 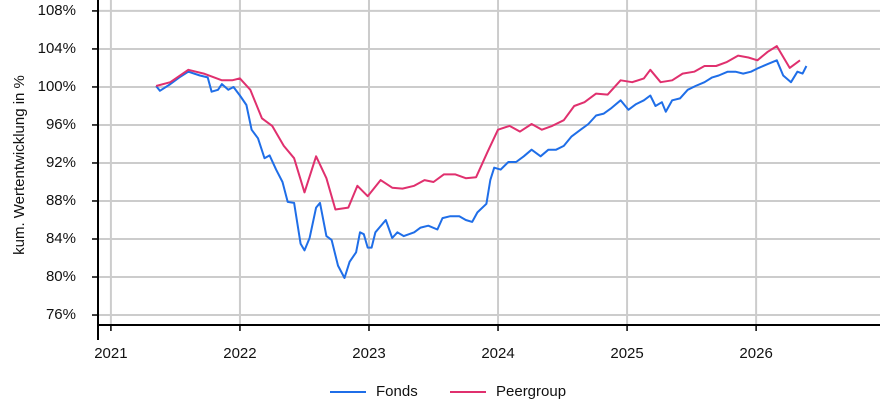 I want to click on y-axis-title: kum. Wertentwicklung in %, so click(x=19, y=165).